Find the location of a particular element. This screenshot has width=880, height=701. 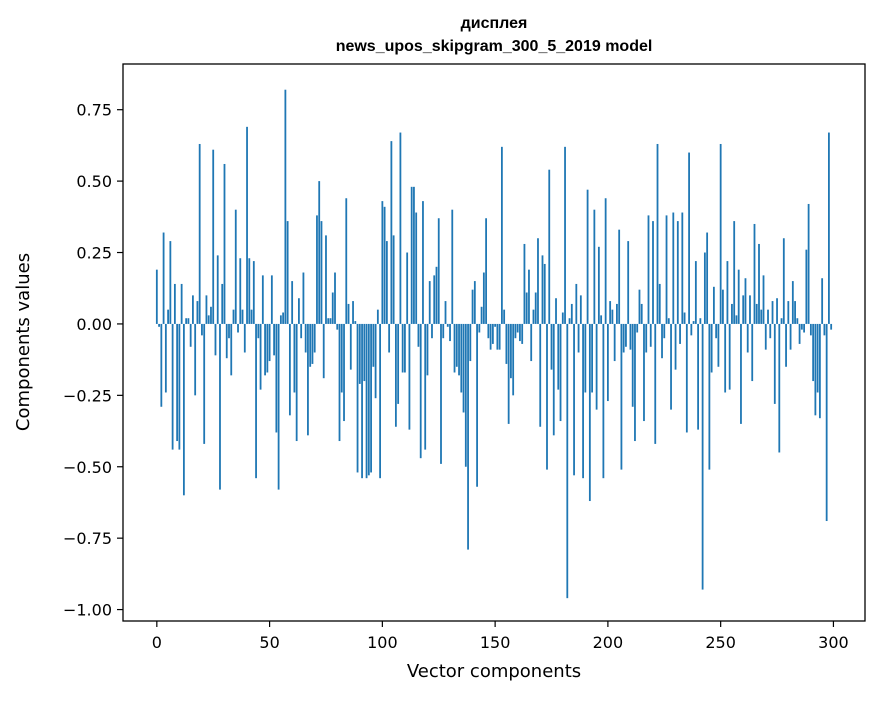

x-tick-label: 200 is located at coordinates (608, 642).